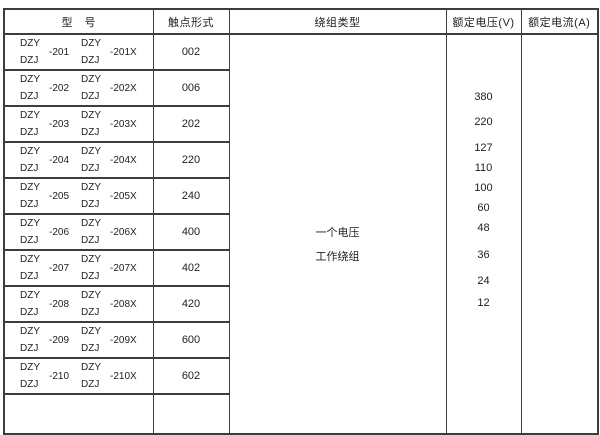 This screenshot has width=600, height=435. What do you see at coordinates (123, 196) in the screenshot?
I see `model-code: -205X` at bounding box center [123, 196].